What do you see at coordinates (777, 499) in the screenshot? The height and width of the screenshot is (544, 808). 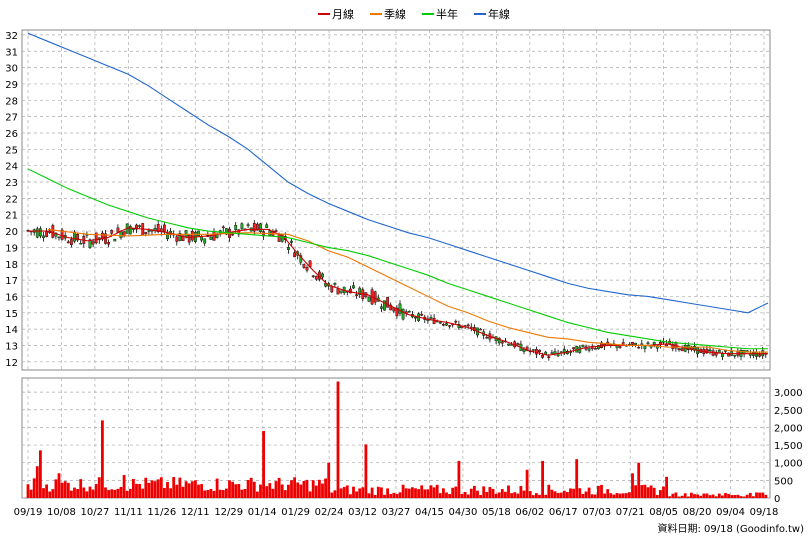 I see `volume-tick-label: 0` at bounding box center [777, 499].